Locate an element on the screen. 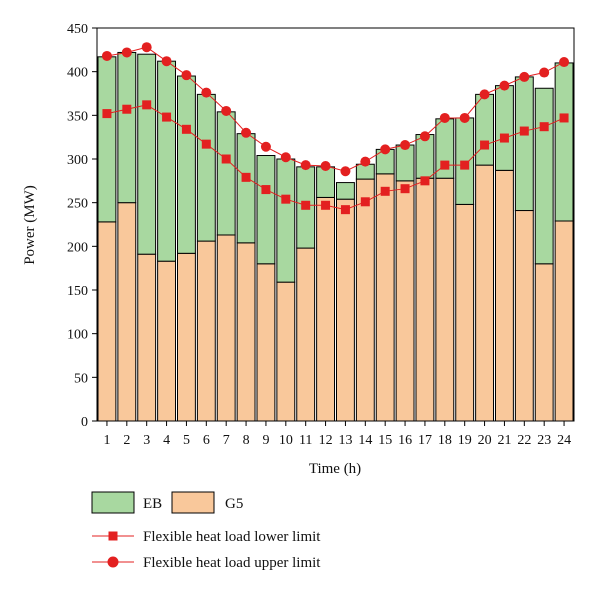 The width and height of the screenshot is (600, 592). legend-swatch-g5 is located at coordinates (193, 502).